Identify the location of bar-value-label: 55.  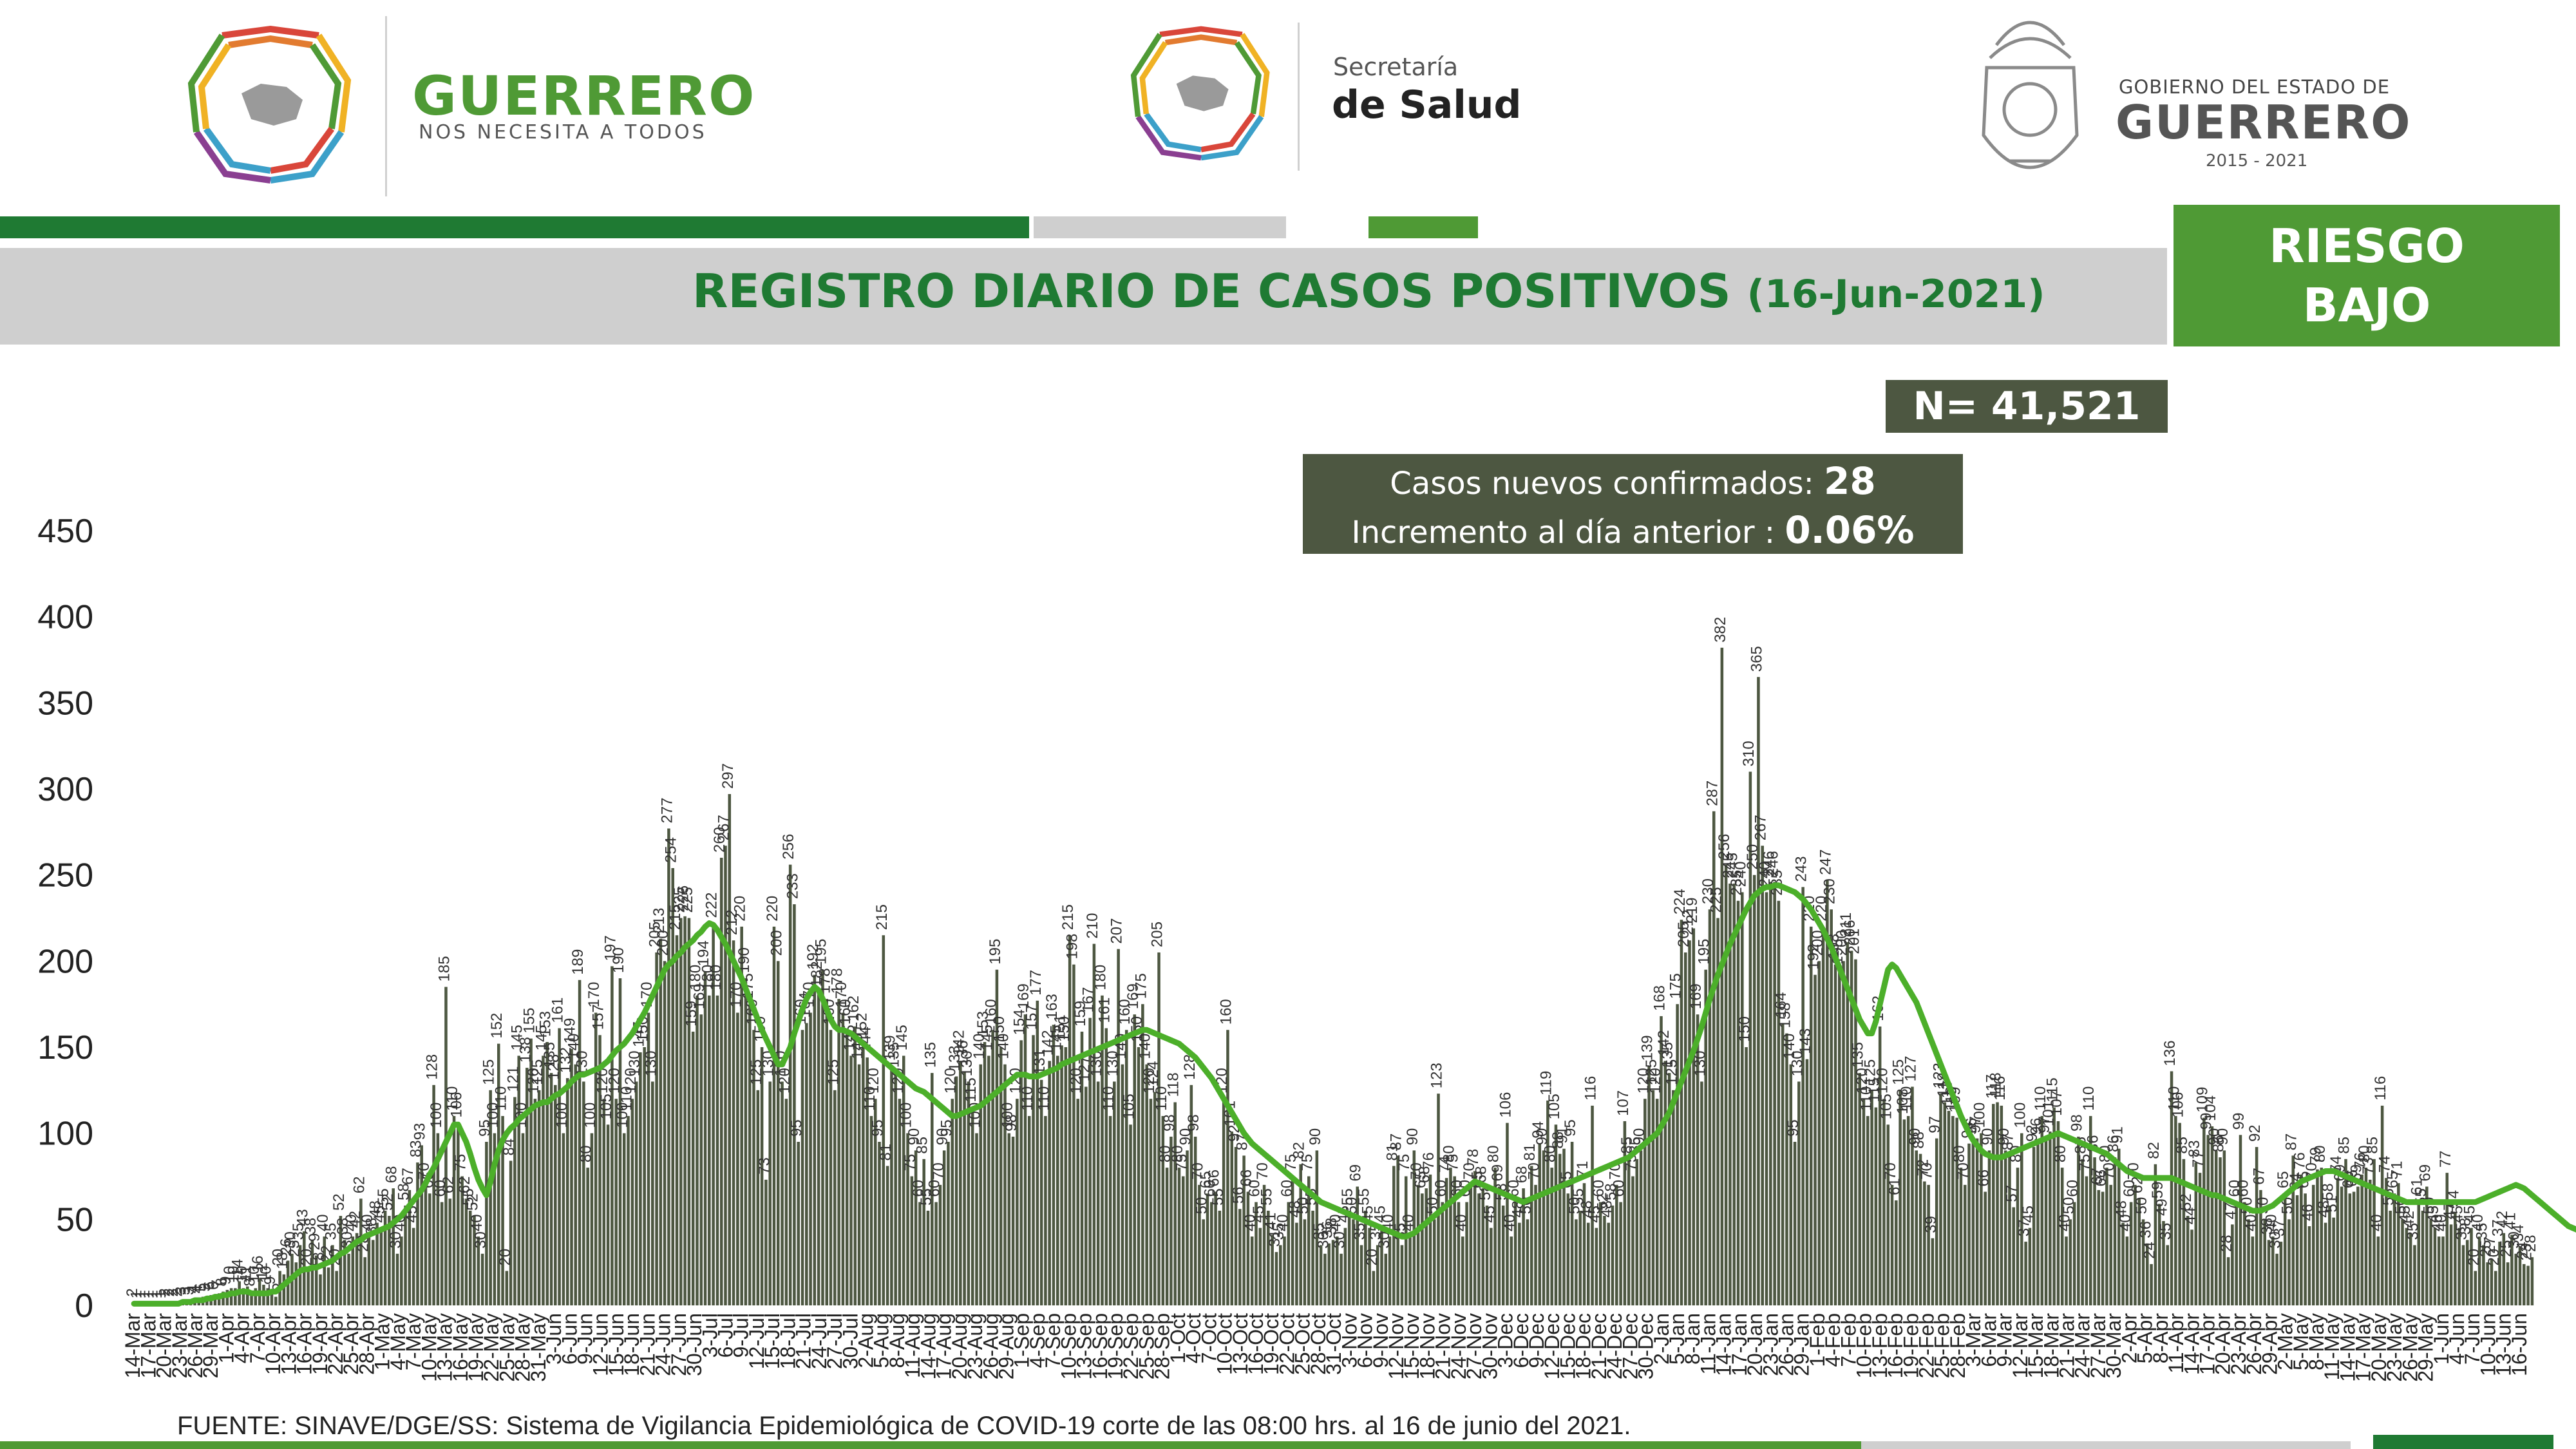
(1218, 1197).